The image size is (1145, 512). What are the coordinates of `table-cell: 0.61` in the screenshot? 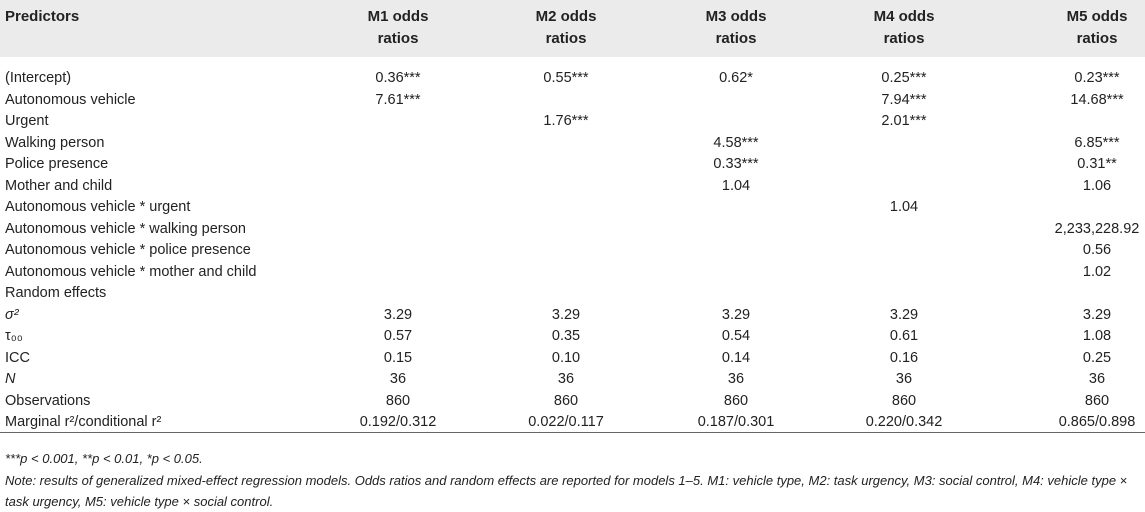 It's located at (904, 336).